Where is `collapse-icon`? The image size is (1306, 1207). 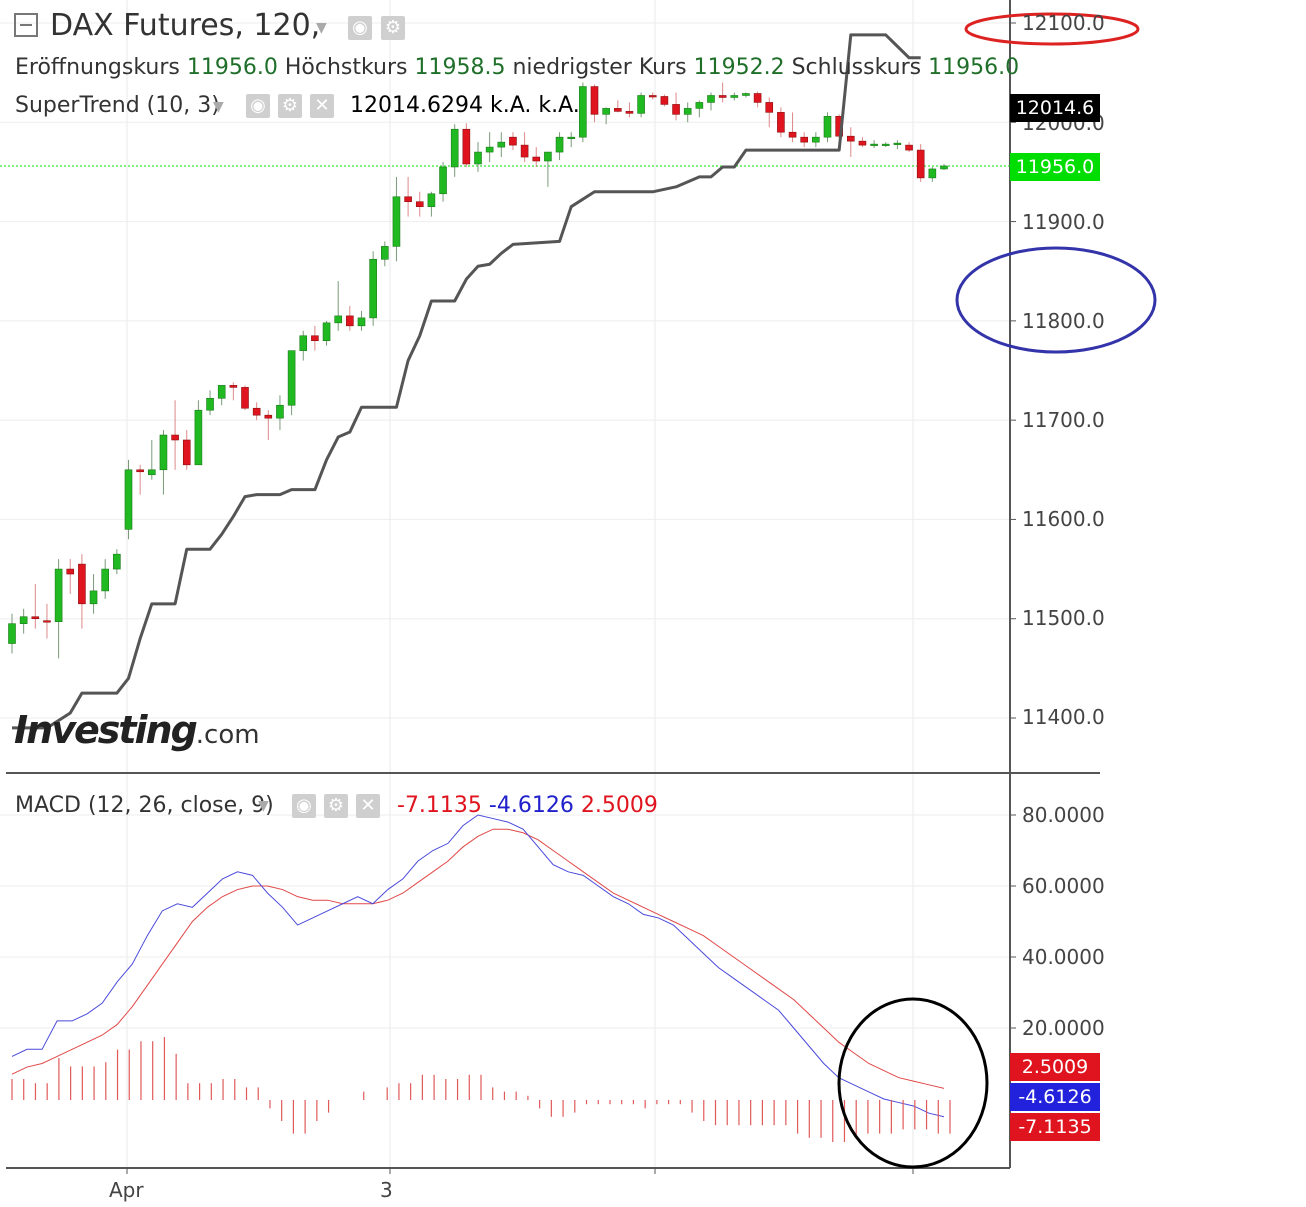
collapse-icon is located at coordinates (26, 25).